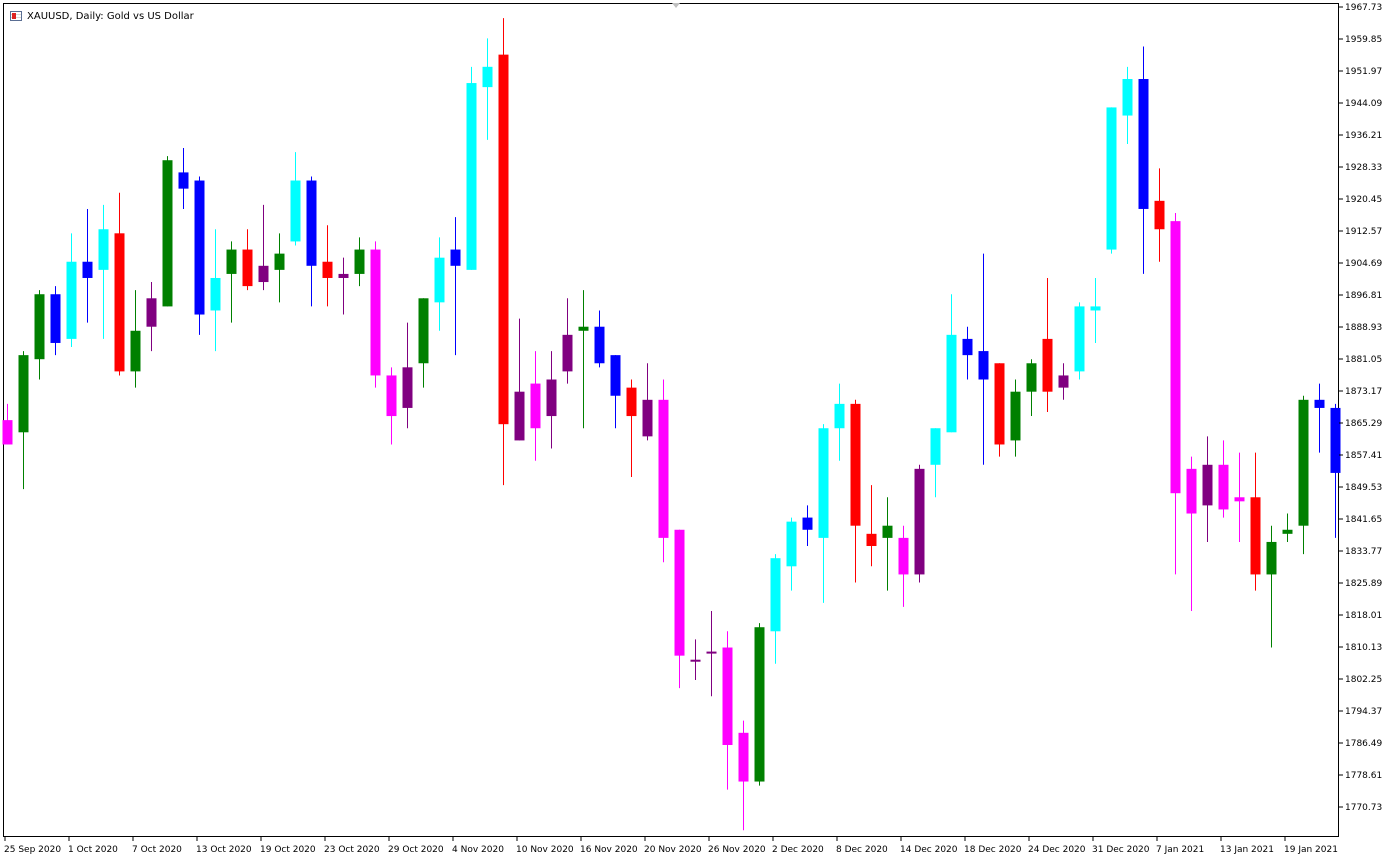 The image size is (1396, 862). I want to click on price-label: 1841.65, so click(1363, 520).